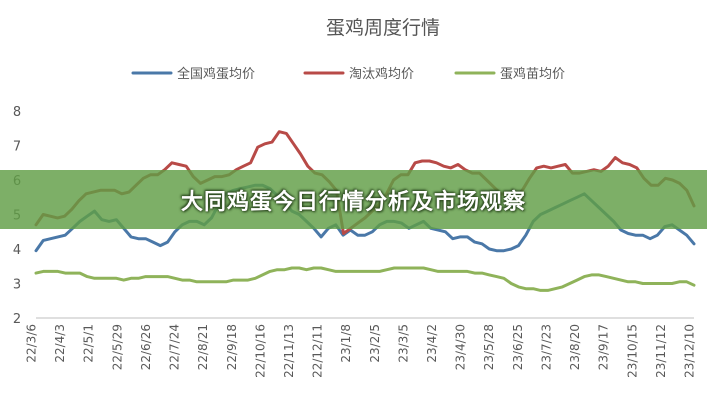  I want to click on legend-label: 蛋鸡苗均价, so click(532, 74).